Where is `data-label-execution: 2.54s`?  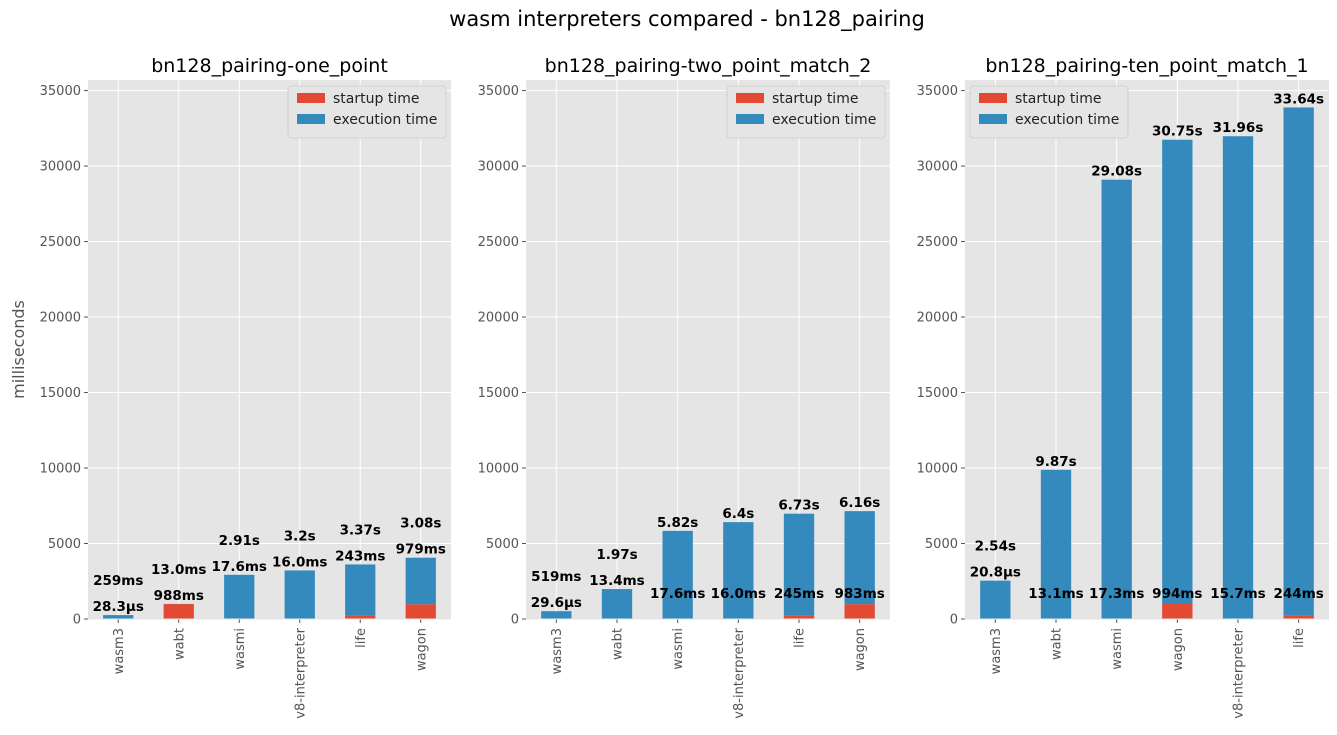 data-label-execution: 2.54s is located at coordinates (995, 547).